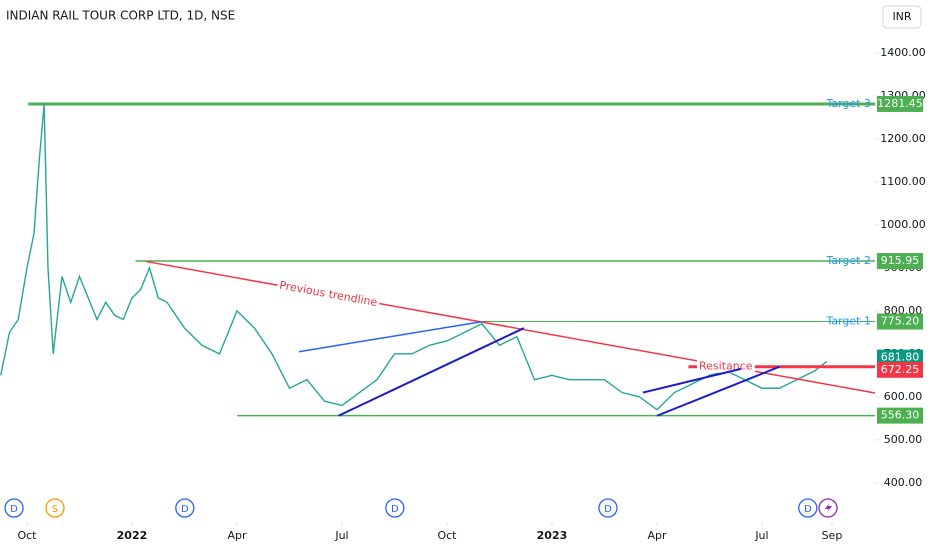 This screenshot has height=550, width=932. What do you see at coordinates (903, 224) in the screenshot?
I see `y-tick-label: 1000.00` at bounding box center [903, 224].